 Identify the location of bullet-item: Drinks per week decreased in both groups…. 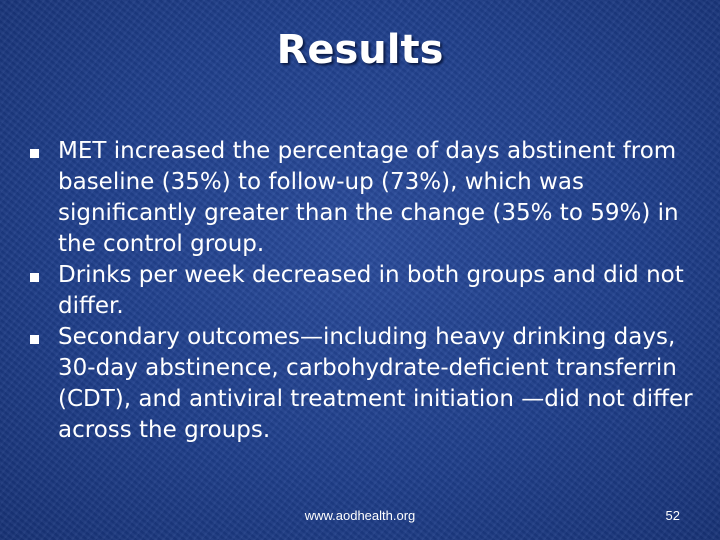
(361, 291).